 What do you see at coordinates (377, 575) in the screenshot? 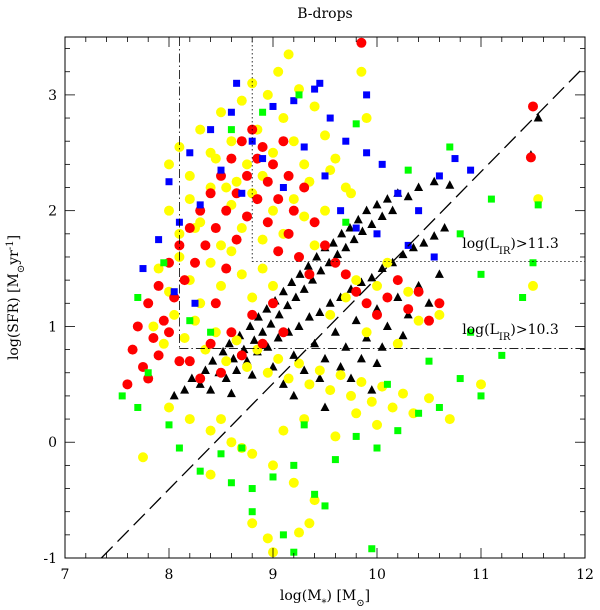
I see `x-tick-label: 10` at bounding box center [377, 575].